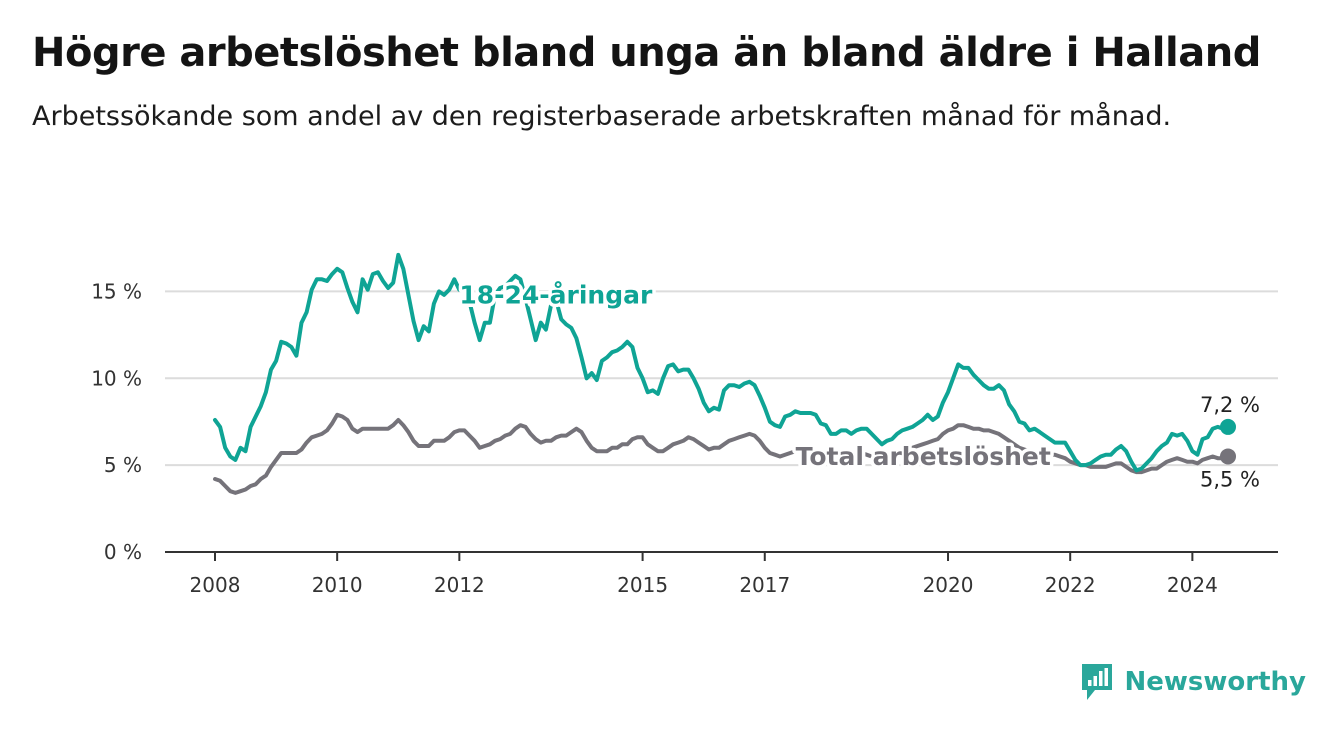 This screenshot has height=734, width=1340. I want to click on x-tick-label: 2017, so click(764, 585).